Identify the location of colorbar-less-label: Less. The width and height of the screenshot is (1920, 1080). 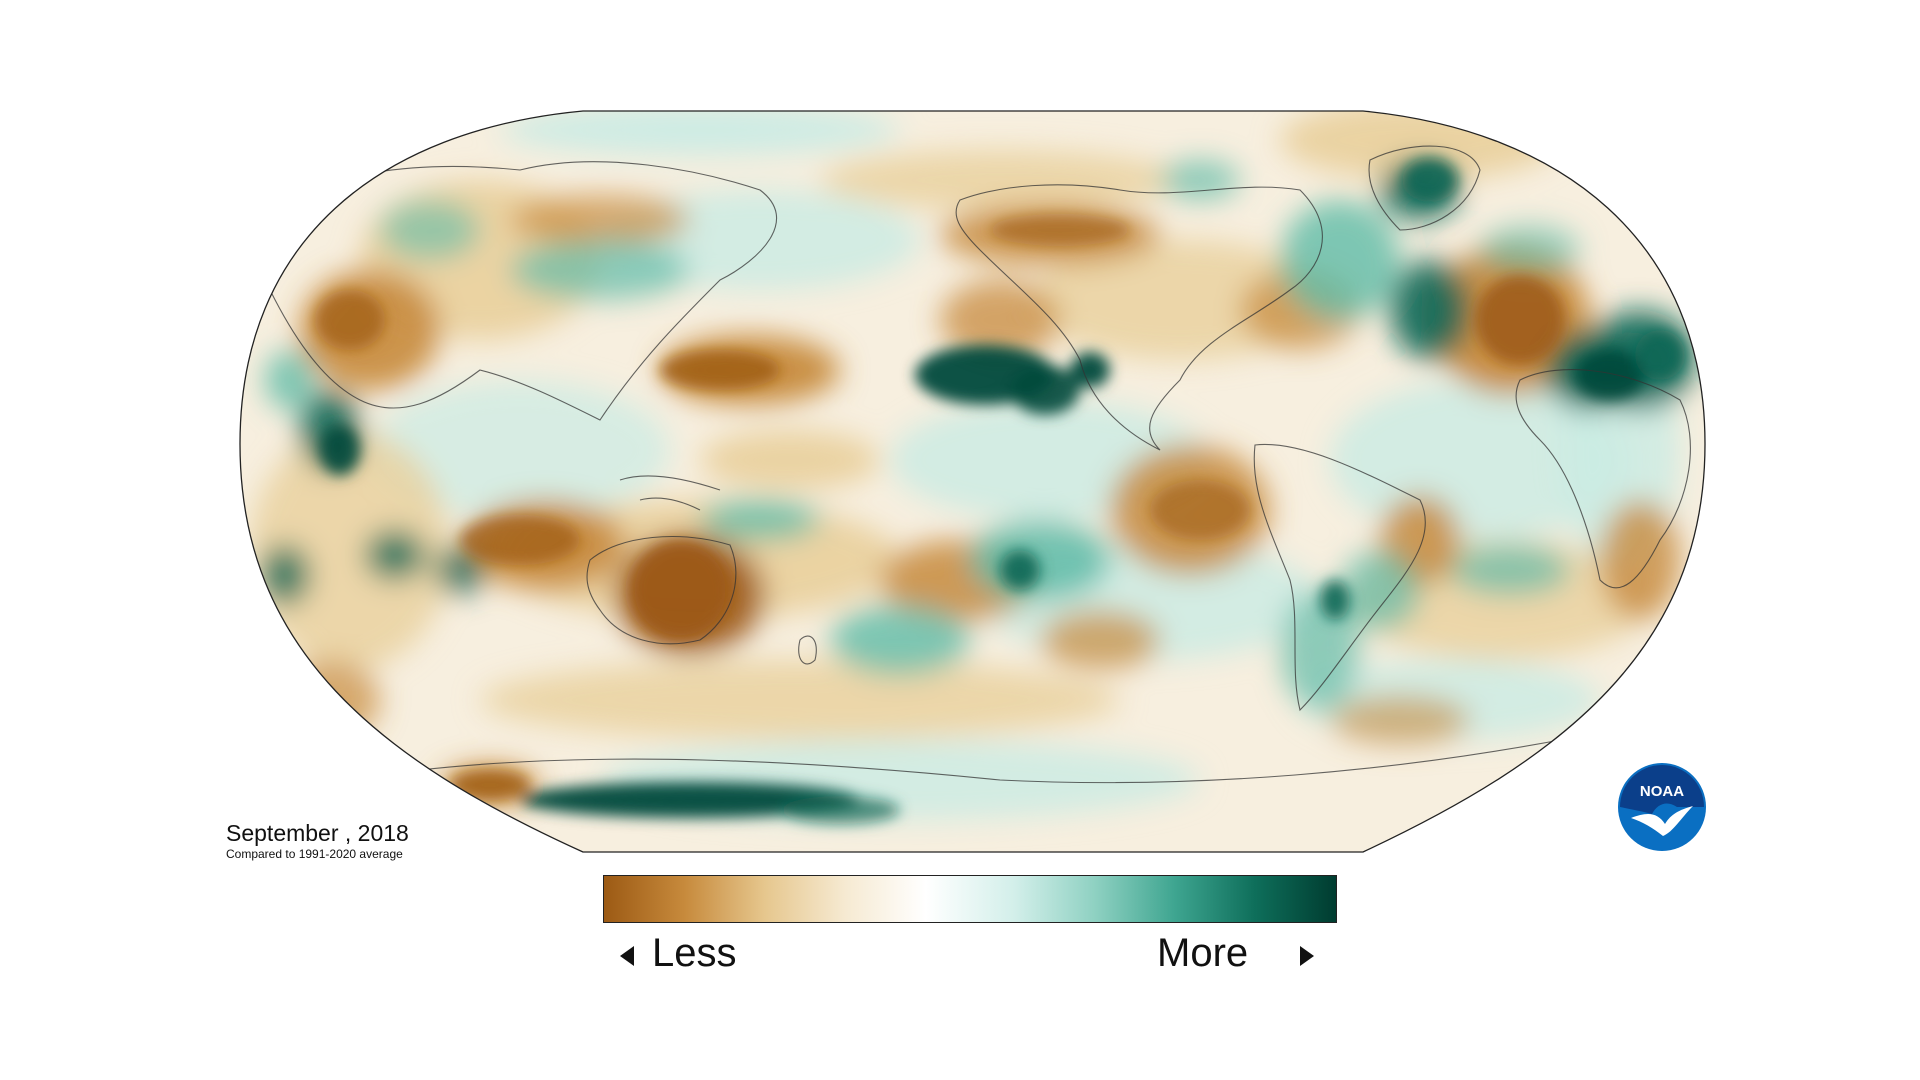
(694, 953).